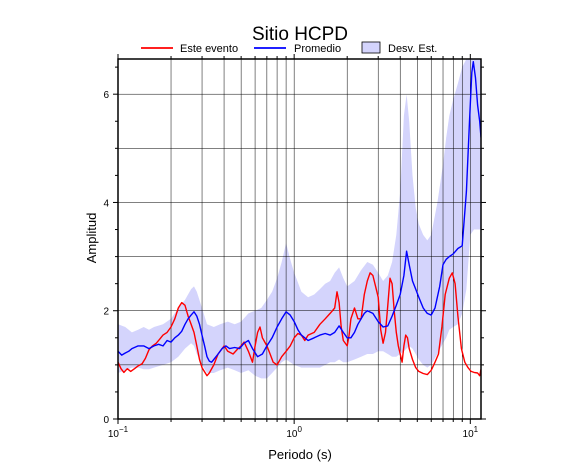  I want to click on legend: Este evento Promedio Desv. Est., so click(289, 48).